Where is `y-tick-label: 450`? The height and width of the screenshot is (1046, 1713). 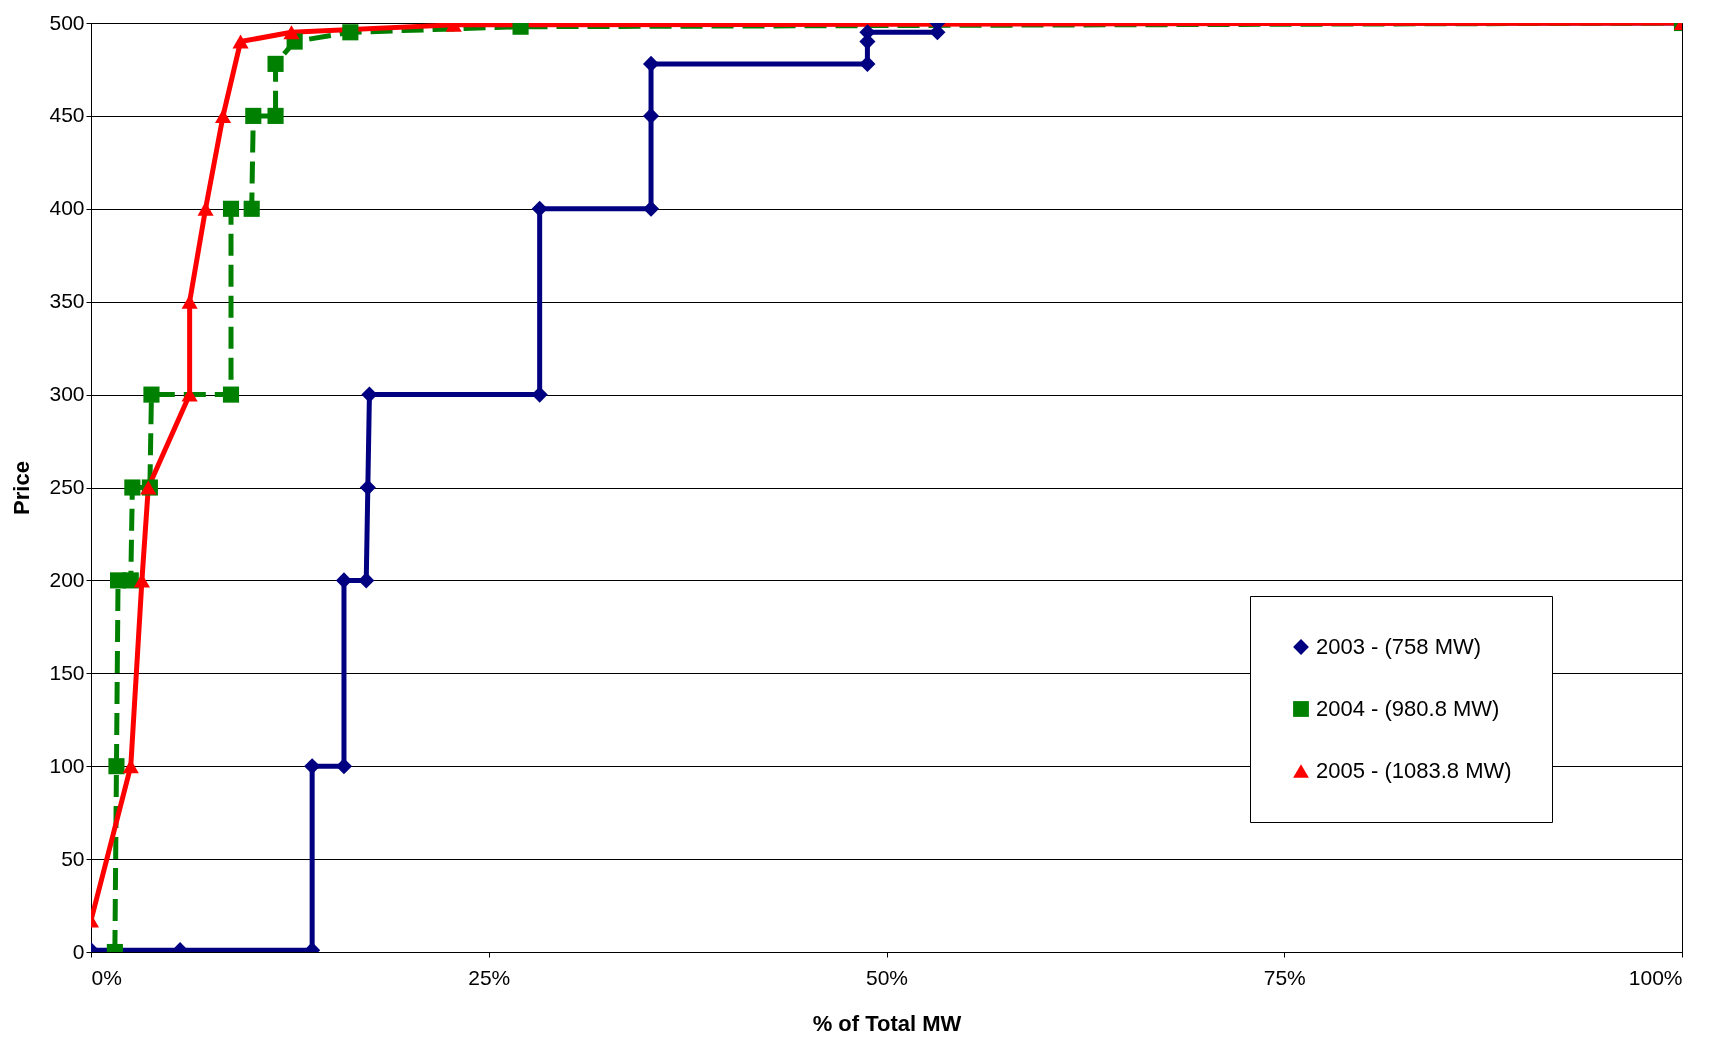 y-tick-label: 450 is located at coordinates (67, 115).